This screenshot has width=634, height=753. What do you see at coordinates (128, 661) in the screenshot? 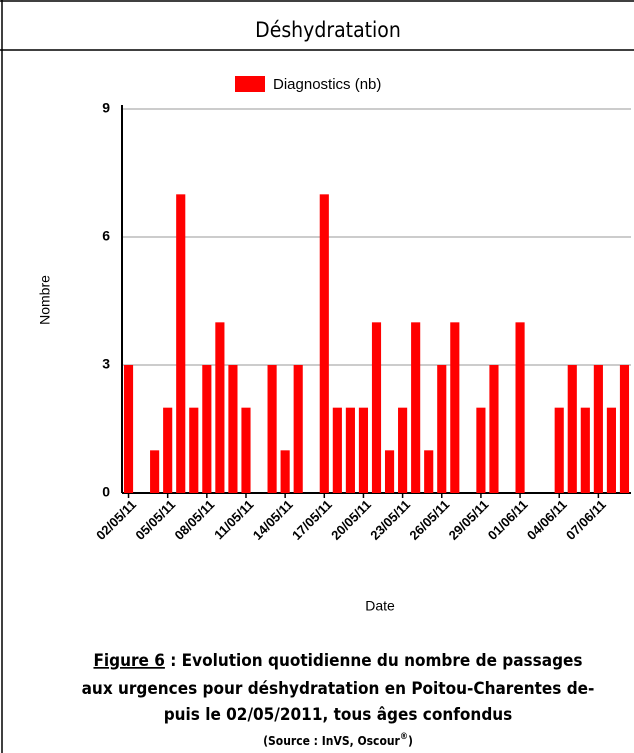
I see `figure-label: Figure 6` at bounding box center [128, 661].